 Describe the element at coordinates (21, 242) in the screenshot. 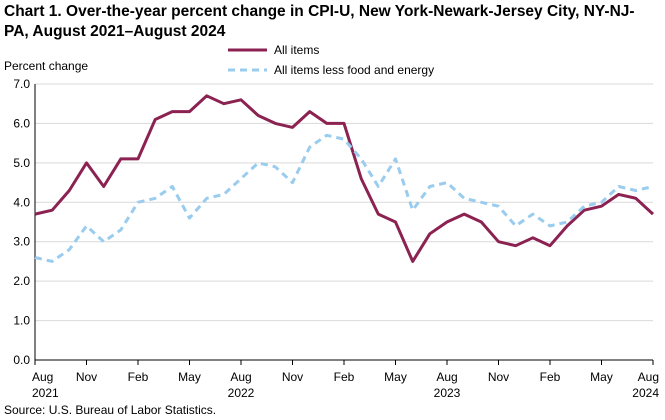

I see `y-tick-label: 3.0` at that location.